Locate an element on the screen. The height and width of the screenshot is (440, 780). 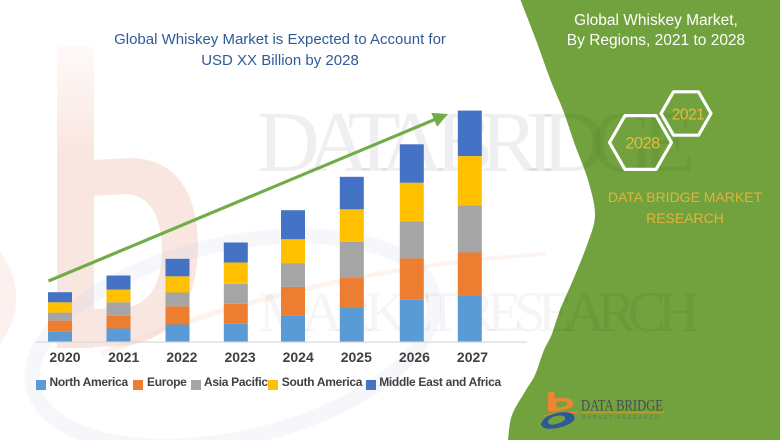
svg-text: DATA BRIDGE is located at coordinates (622, 405).